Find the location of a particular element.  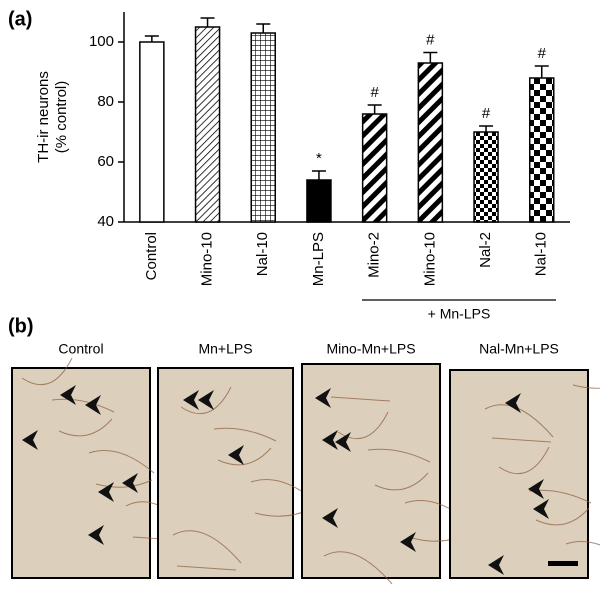

x-tick-label: Mino-2 is located at coordinates (374, 255).